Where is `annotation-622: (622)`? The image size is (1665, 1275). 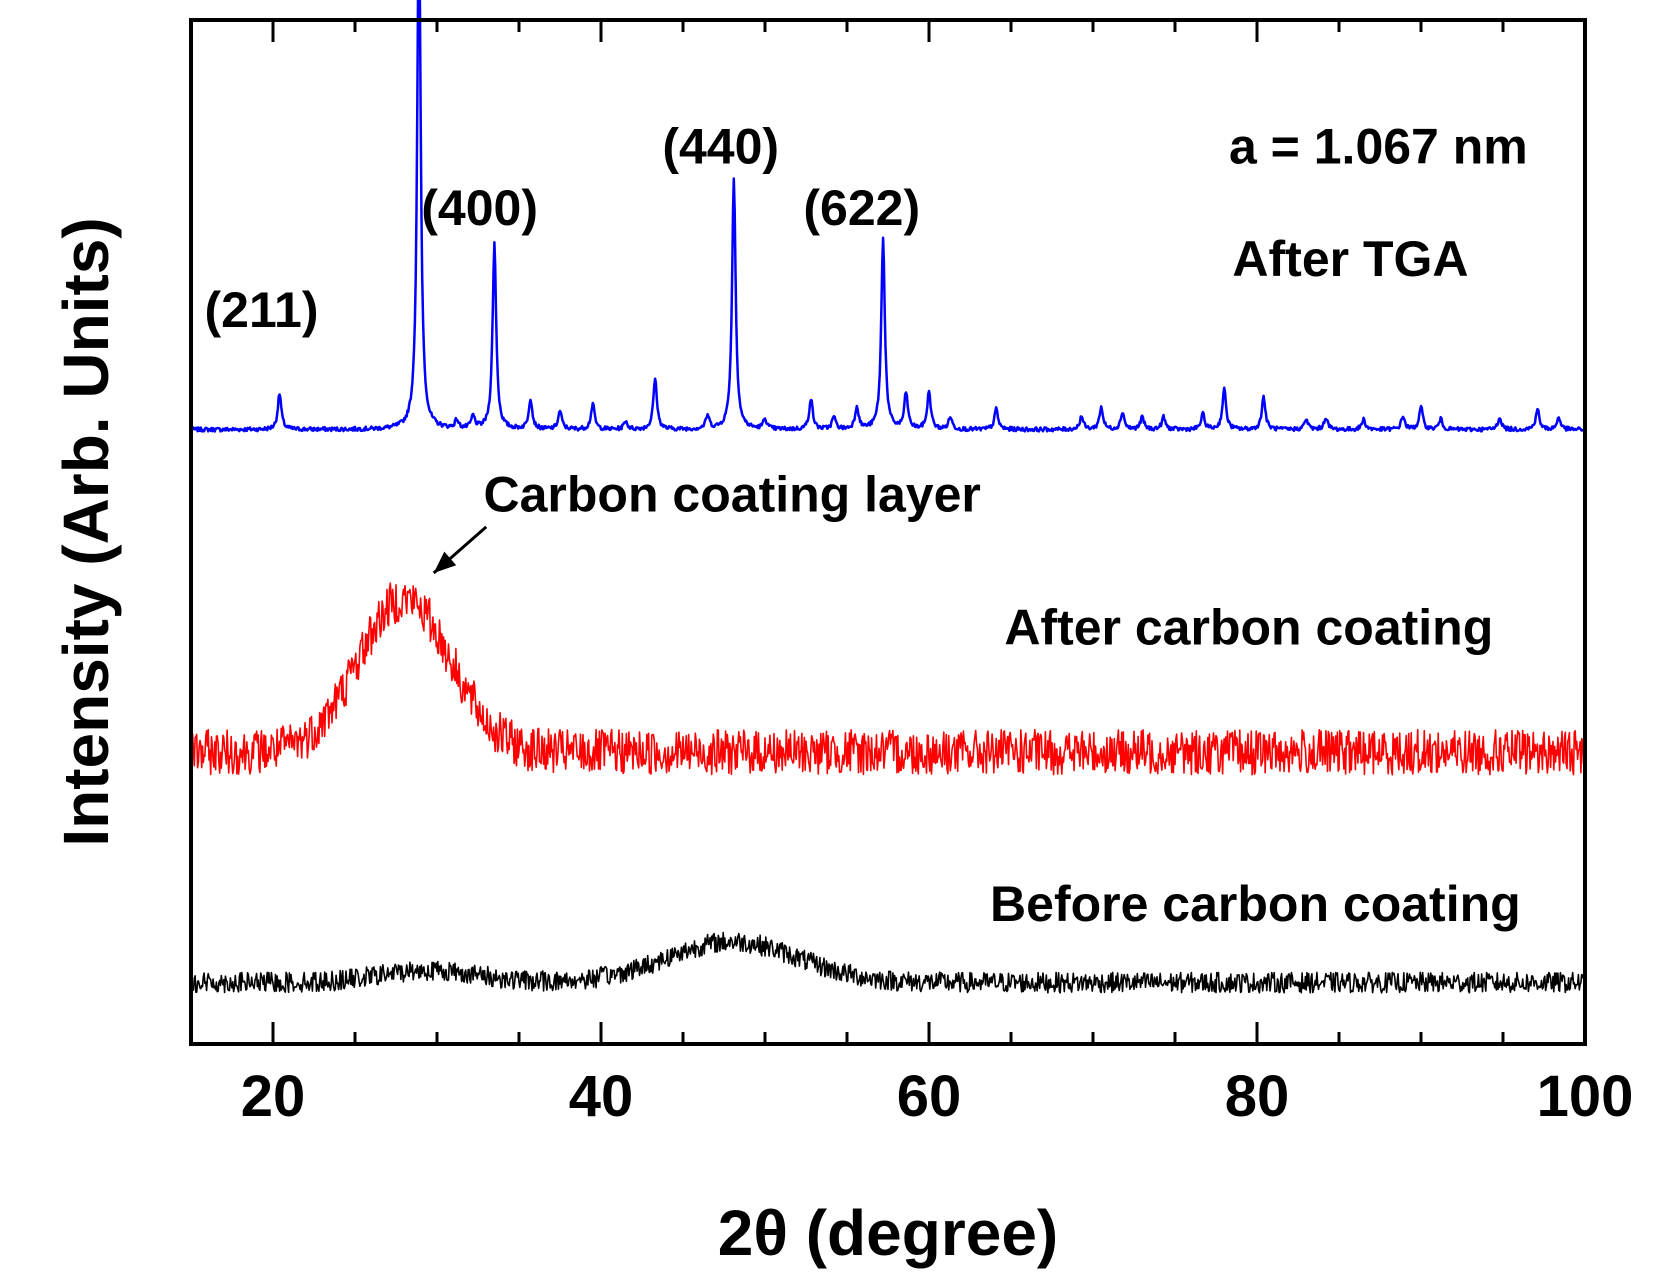
annotation-622: (622) is located at coordinates (861, 208).